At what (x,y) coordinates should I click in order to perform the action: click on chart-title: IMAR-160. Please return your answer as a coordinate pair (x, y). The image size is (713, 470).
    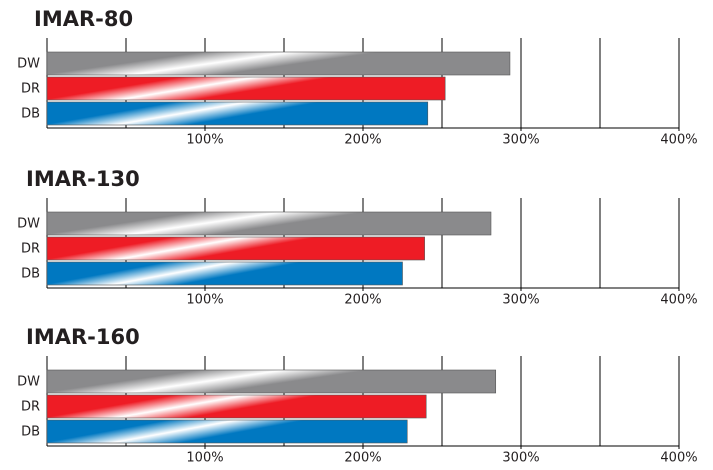
    Looking at the image, I should click on (83, 337).